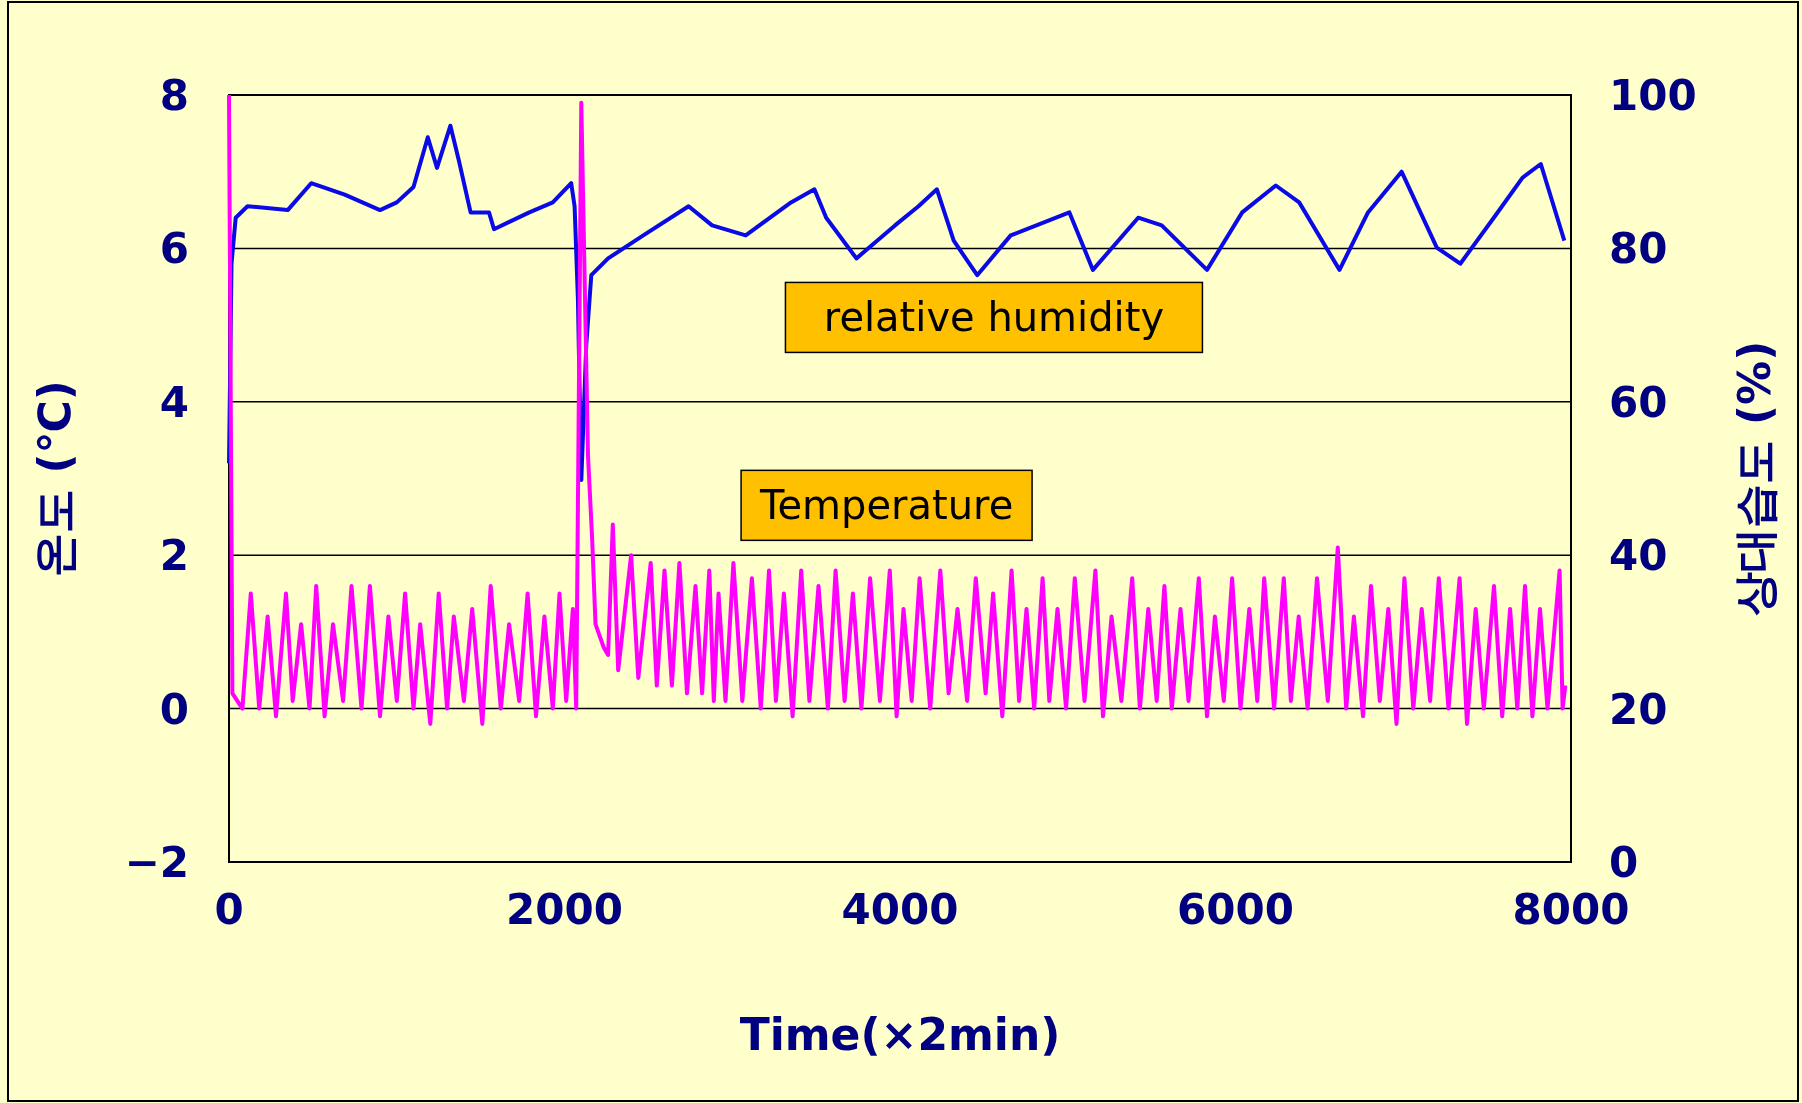  Describe the element at coordinates (174, 402) in the screenshot. I see `y-tick-label: 4` at that location.